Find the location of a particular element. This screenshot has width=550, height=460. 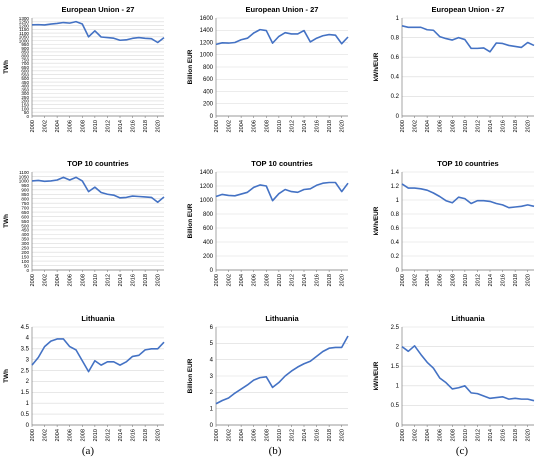

chart4-series-line is located at coordinates (98, 190).